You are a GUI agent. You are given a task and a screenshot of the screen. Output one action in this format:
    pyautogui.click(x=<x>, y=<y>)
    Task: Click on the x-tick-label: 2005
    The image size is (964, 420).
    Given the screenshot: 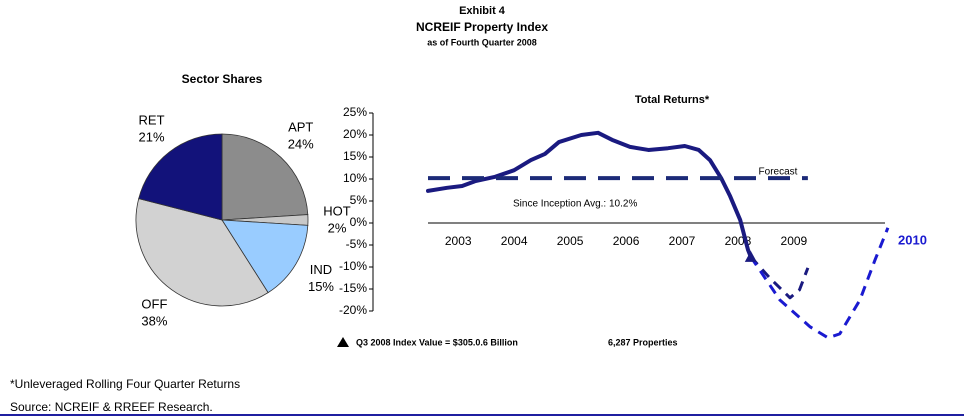 What is the action you would take?
    pyautogui.click(x=570, y=241)
    